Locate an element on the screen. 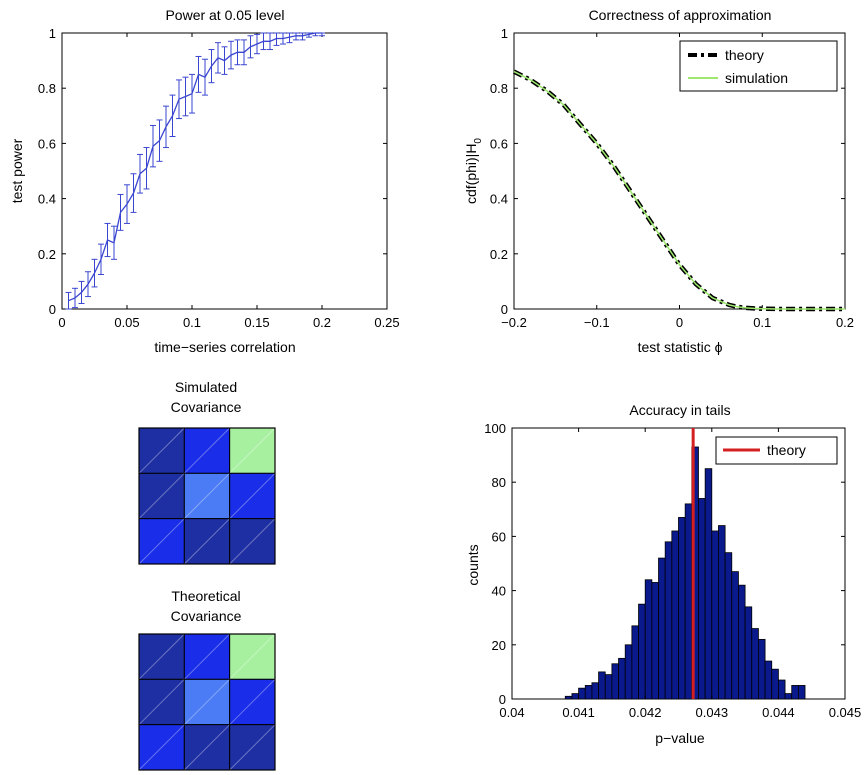 The image size is (867, 775). power-series-line is located at coordinates (195, 167).